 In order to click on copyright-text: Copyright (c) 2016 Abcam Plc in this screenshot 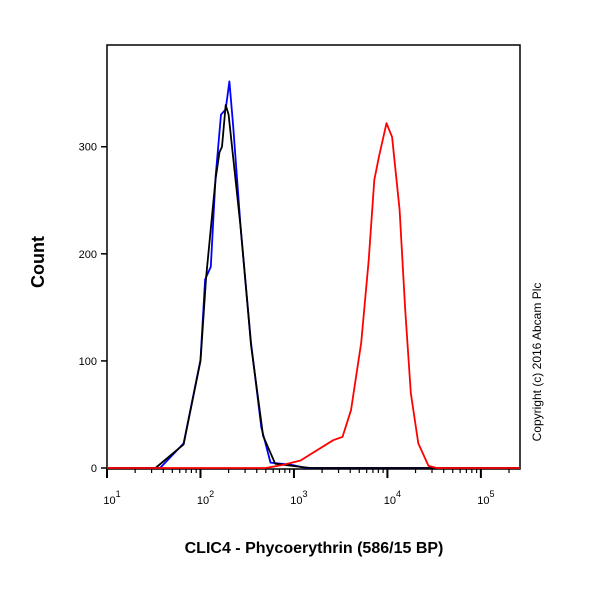, I will do `click(537, 362)`.